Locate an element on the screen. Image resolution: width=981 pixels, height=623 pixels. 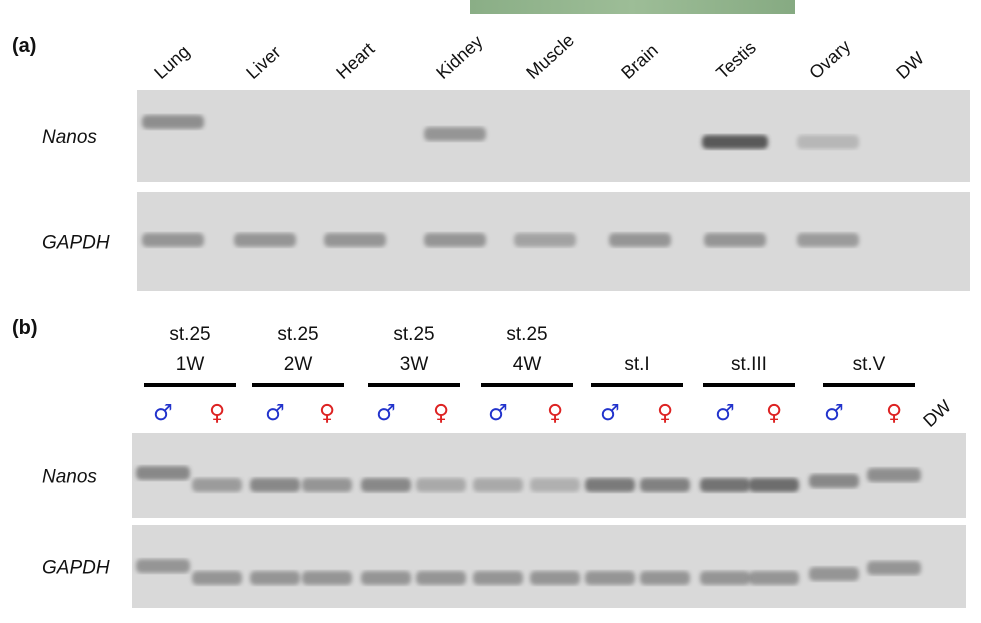
group-label: 1W is located at coordinates (190, 364).